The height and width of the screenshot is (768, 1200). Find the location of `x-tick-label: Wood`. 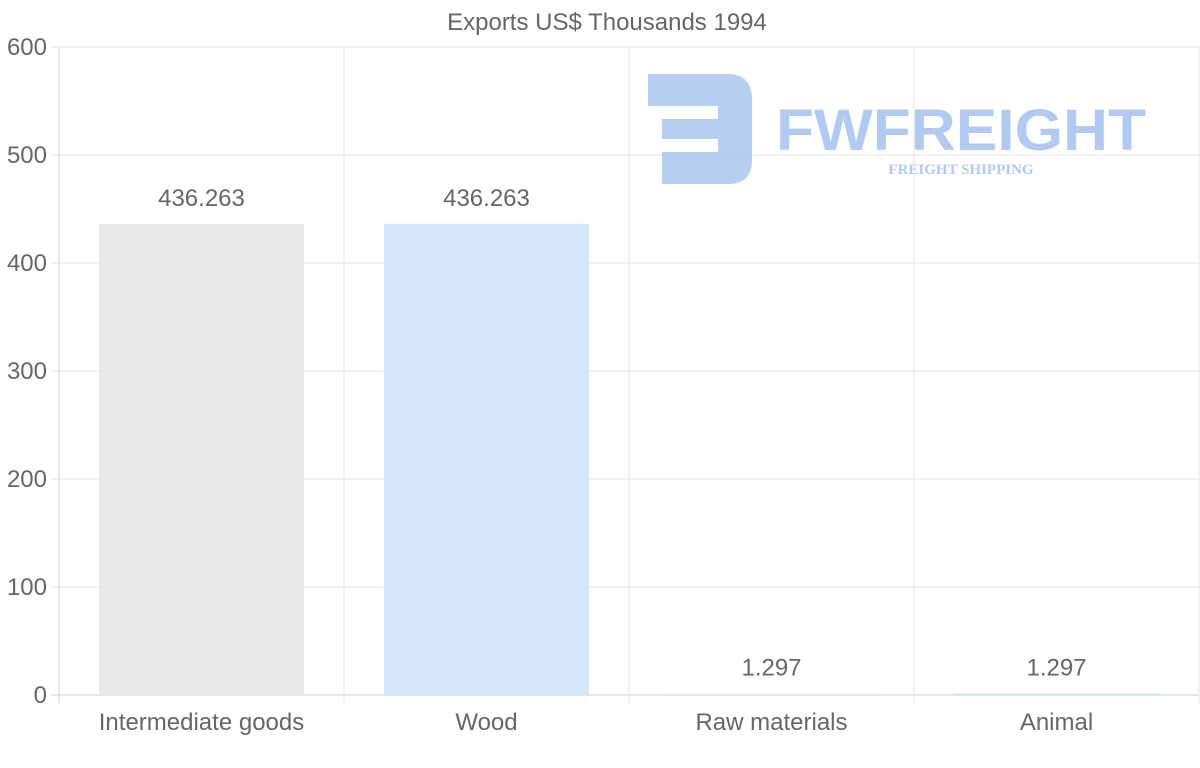

x-tick-label: Wood is located at coordinates (486, 722).